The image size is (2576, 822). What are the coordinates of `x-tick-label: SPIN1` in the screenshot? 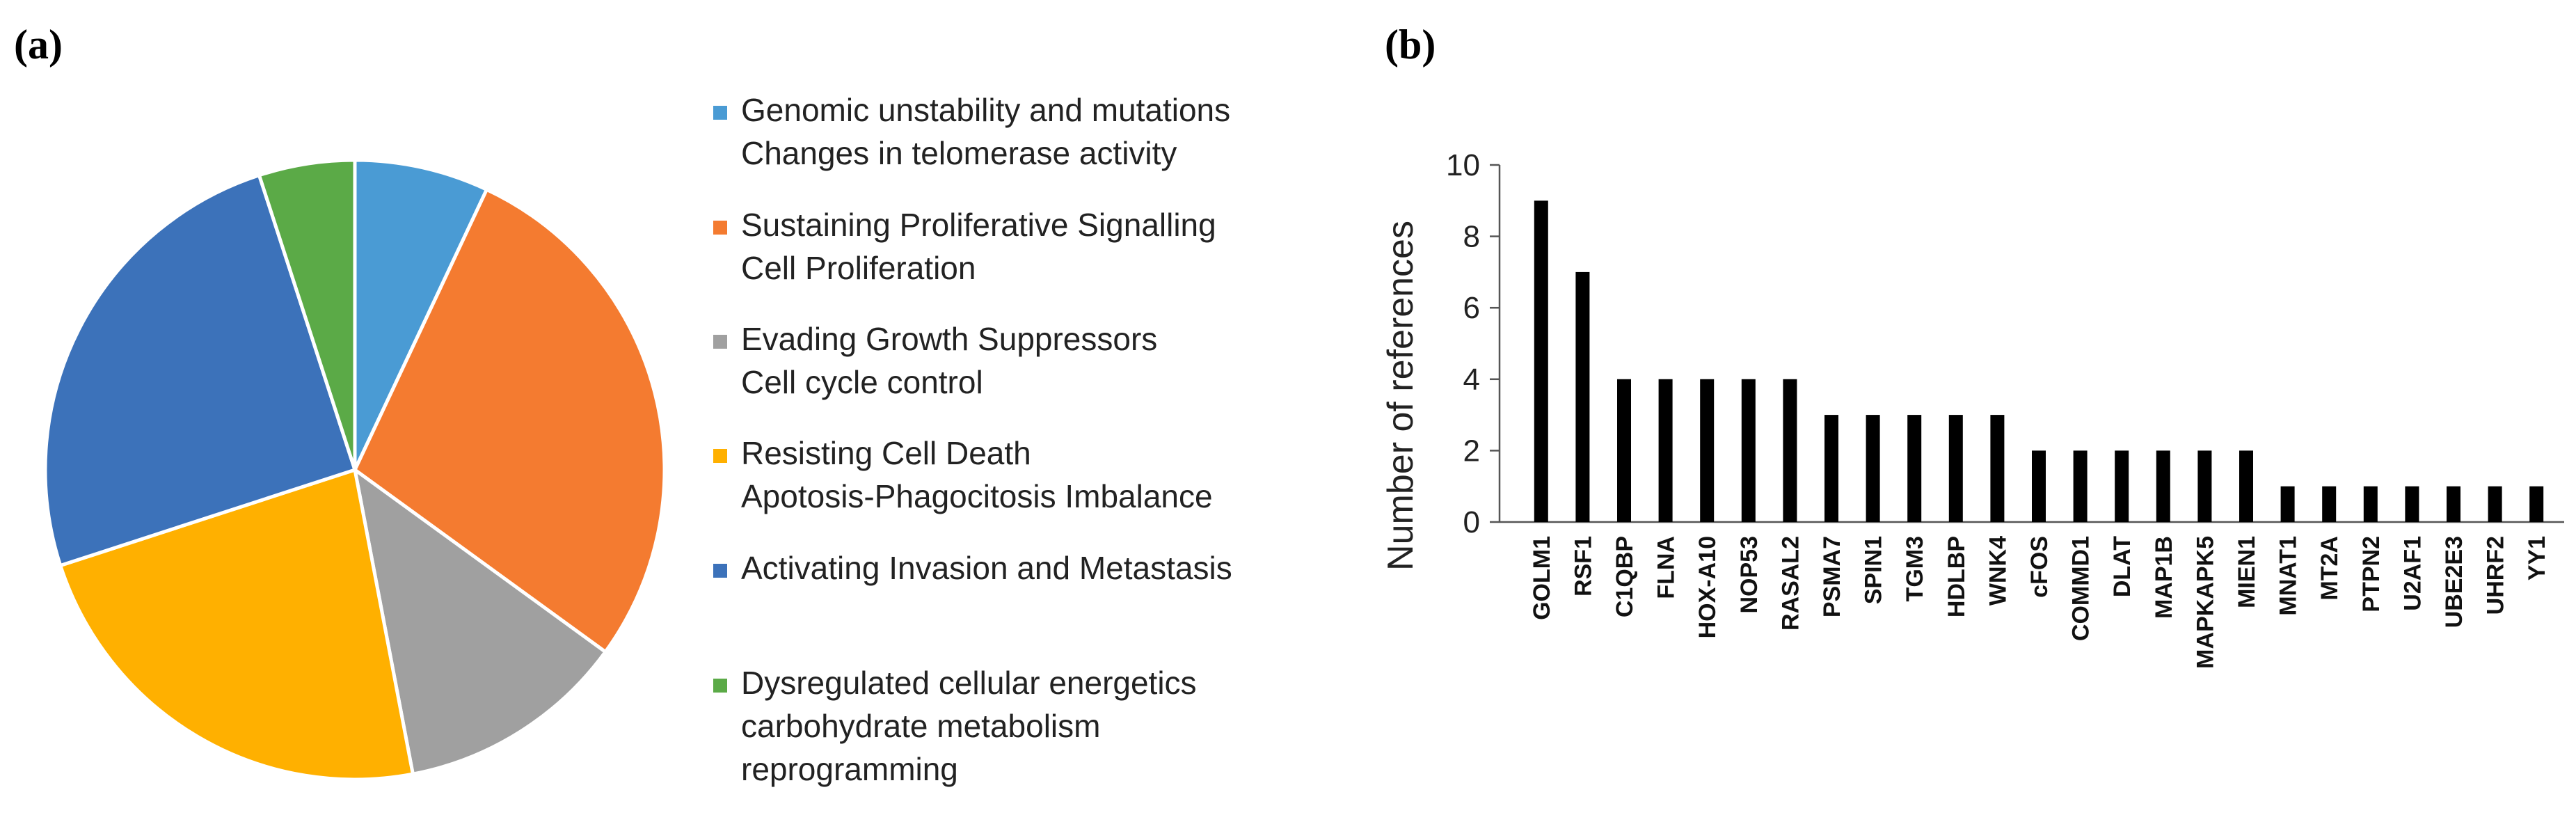 It's located at (1874, 570).